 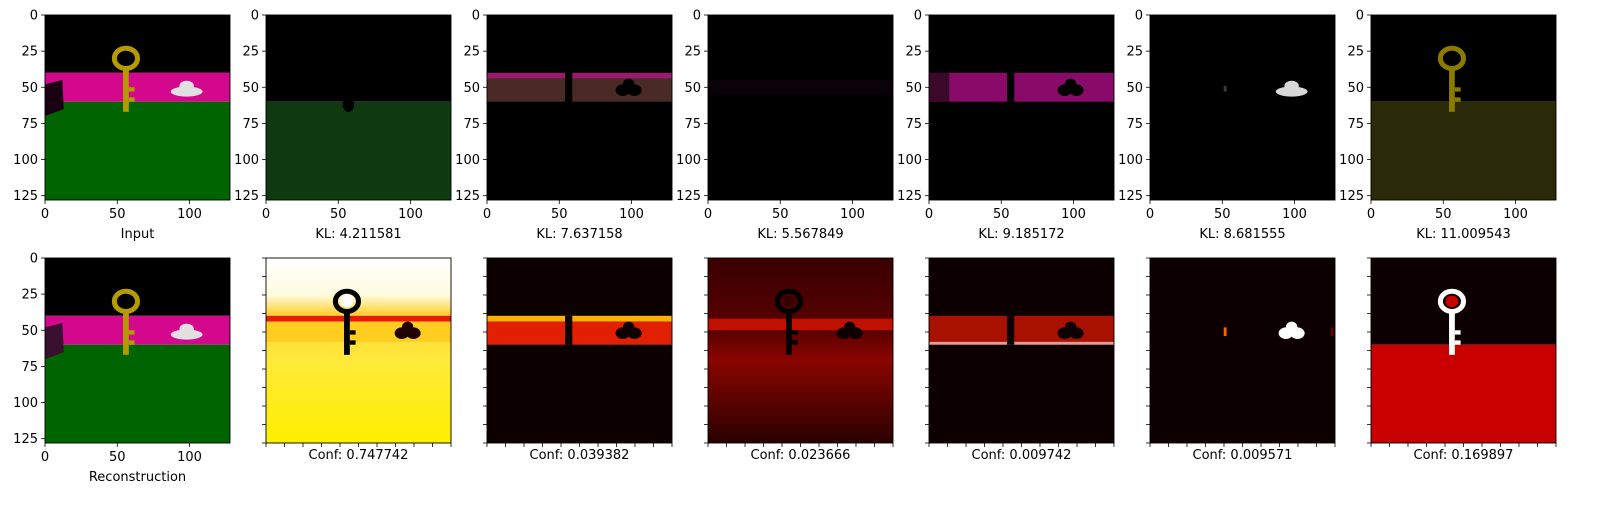 I want to click on panel-caption: KL: 4.211581, so click(x=358, y=234).